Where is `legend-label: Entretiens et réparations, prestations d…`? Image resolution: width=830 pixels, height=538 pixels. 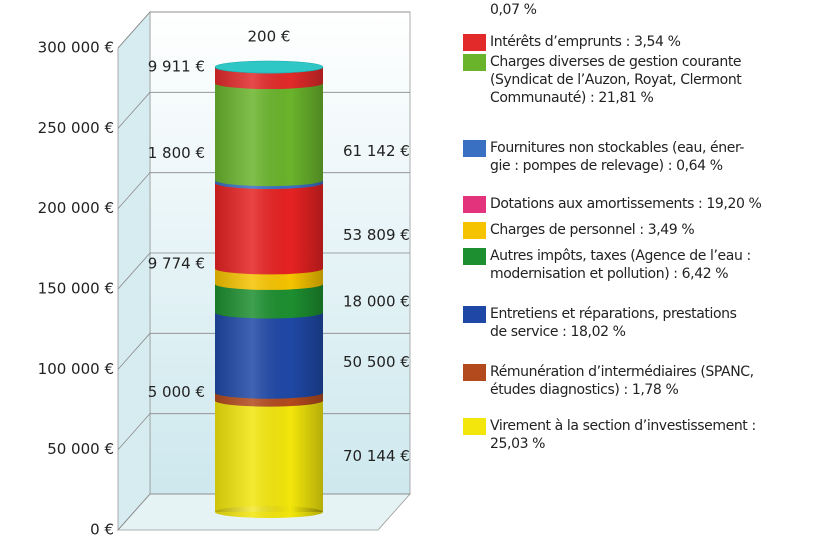
legend-label: Entretiens et réparations, prestations d… is located at coordinates (613, 323).